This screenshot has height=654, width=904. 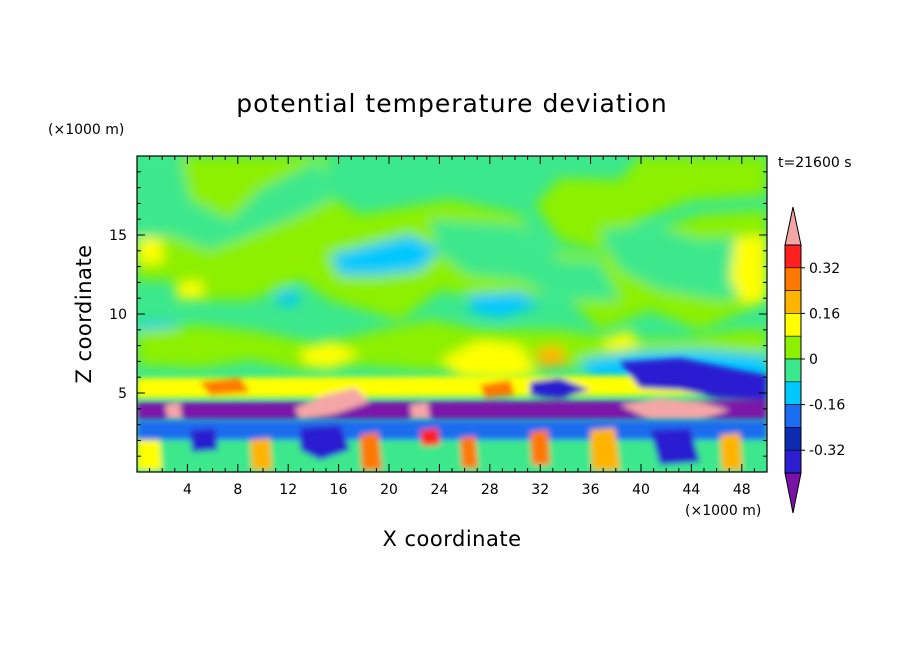 What do you see at coordinates (122, 394) in the screenshot?
I see `y-tick-label: 5` at bounding box center [122, 394].